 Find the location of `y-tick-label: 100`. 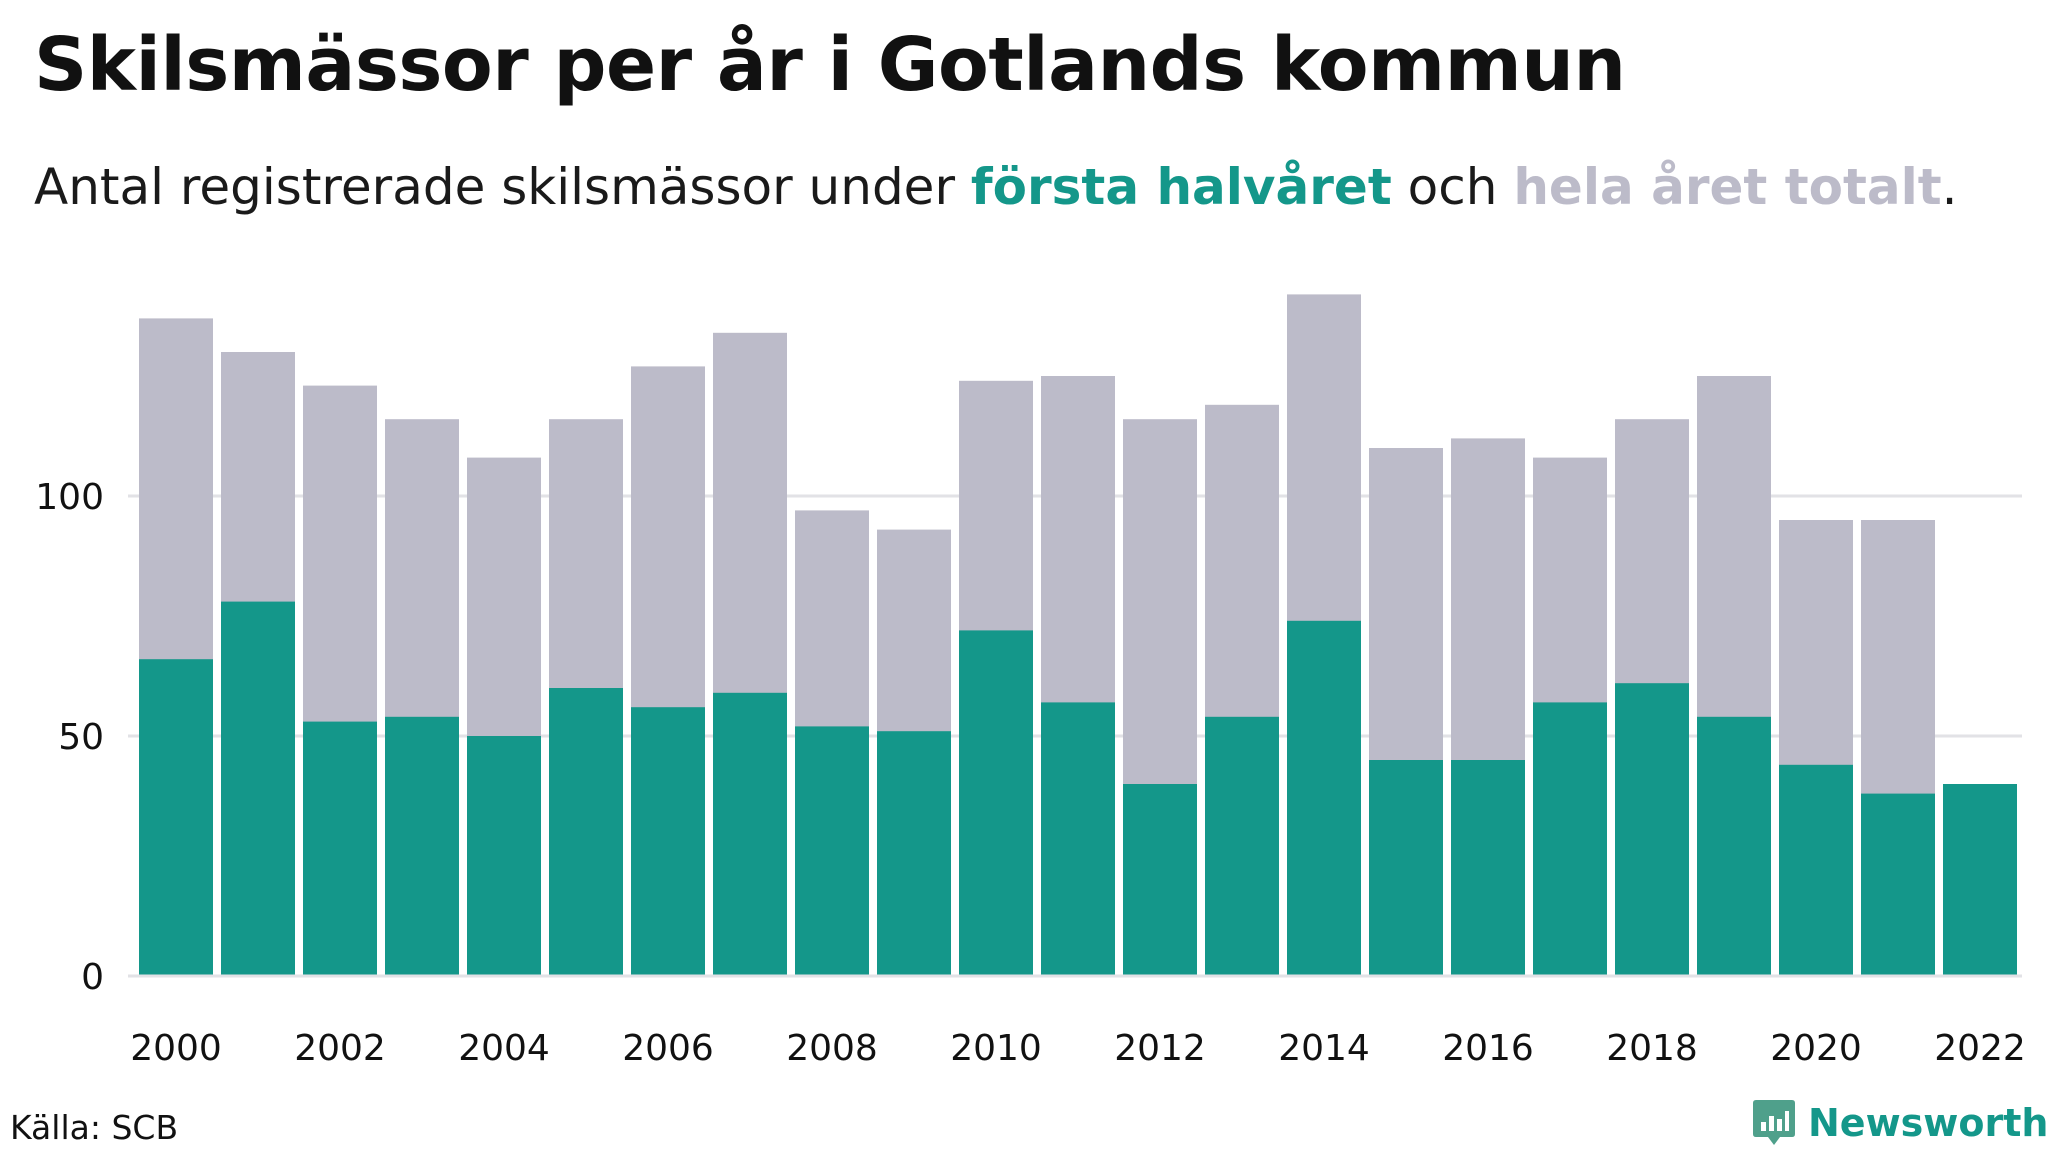

y-tick-label: 100 is located at coordinates (69, 497).